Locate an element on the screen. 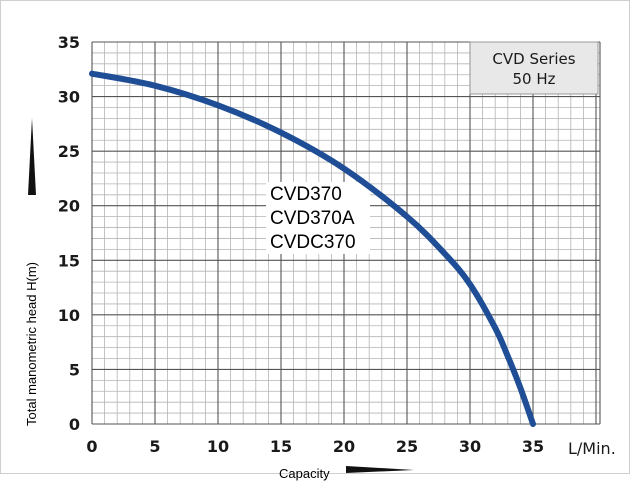 This screenshot has height=484, width=642. y-tick-label: 5 is located at coordinates (74, 369).